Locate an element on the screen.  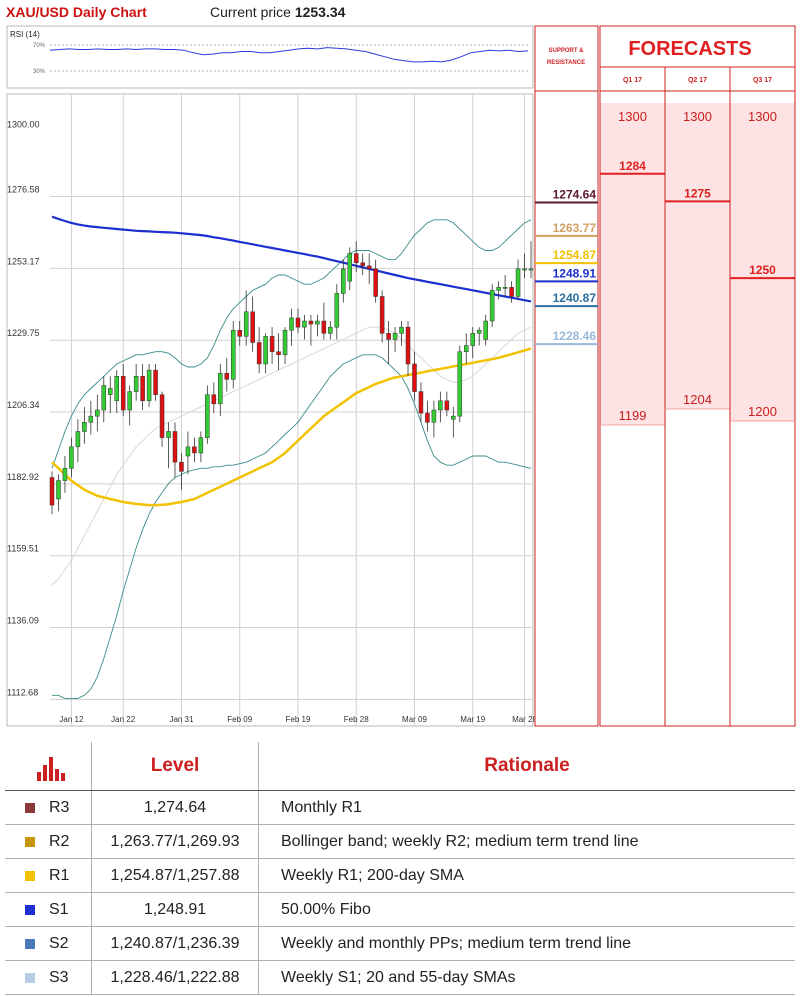
x-tick-label: Jan 31 is located at coordinates (181, 719).